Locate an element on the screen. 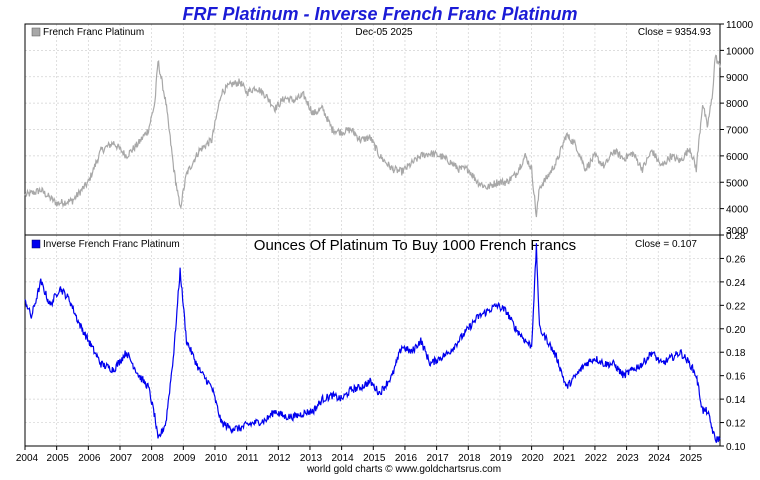  top-ytick-label: 5000 is located at coordinates (737, 183).